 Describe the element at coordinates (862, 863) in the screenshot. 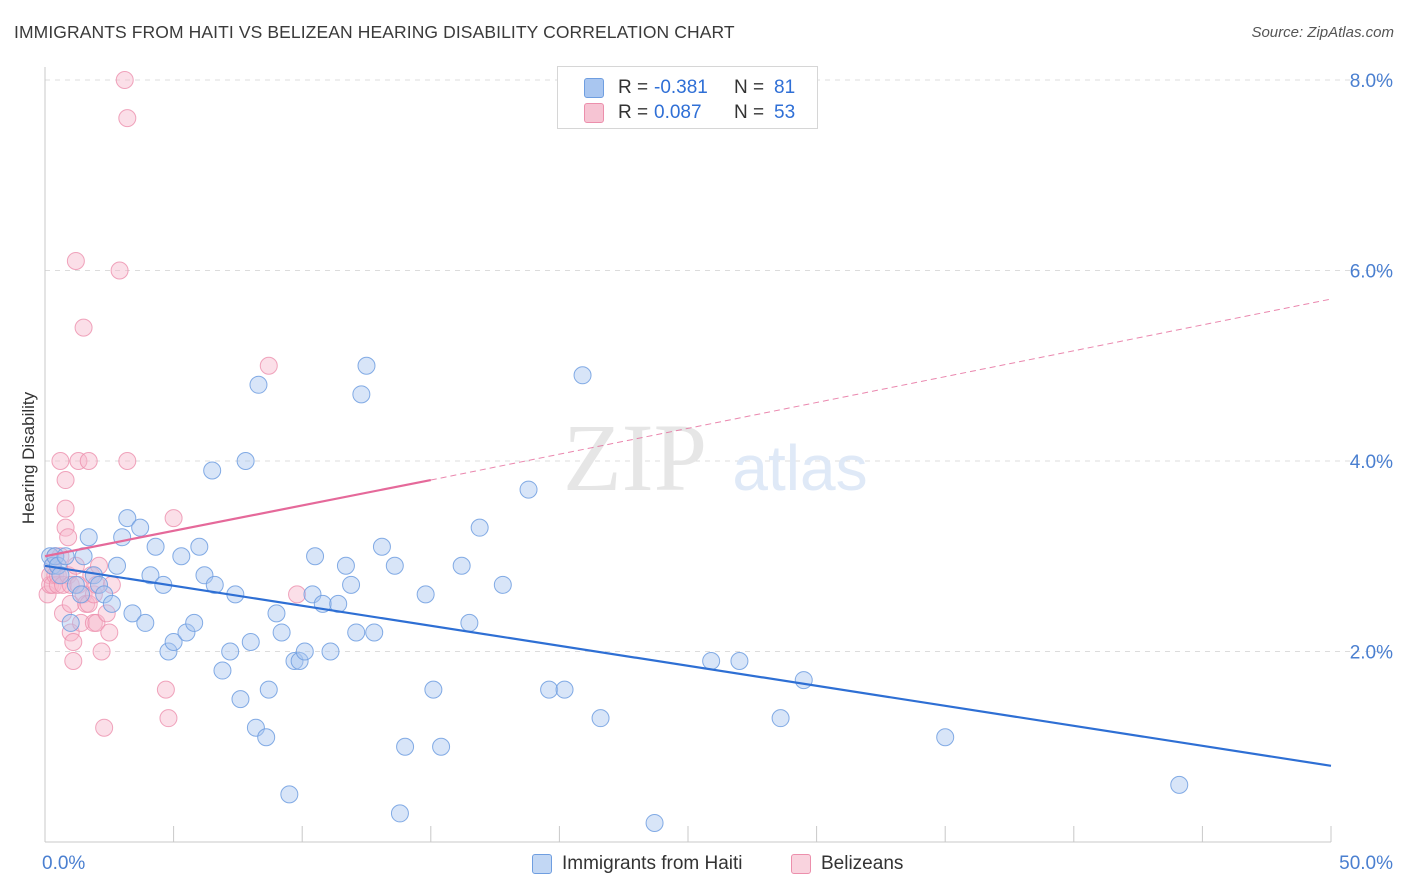

I see `belize-legend-label: Belizeans` at that location.